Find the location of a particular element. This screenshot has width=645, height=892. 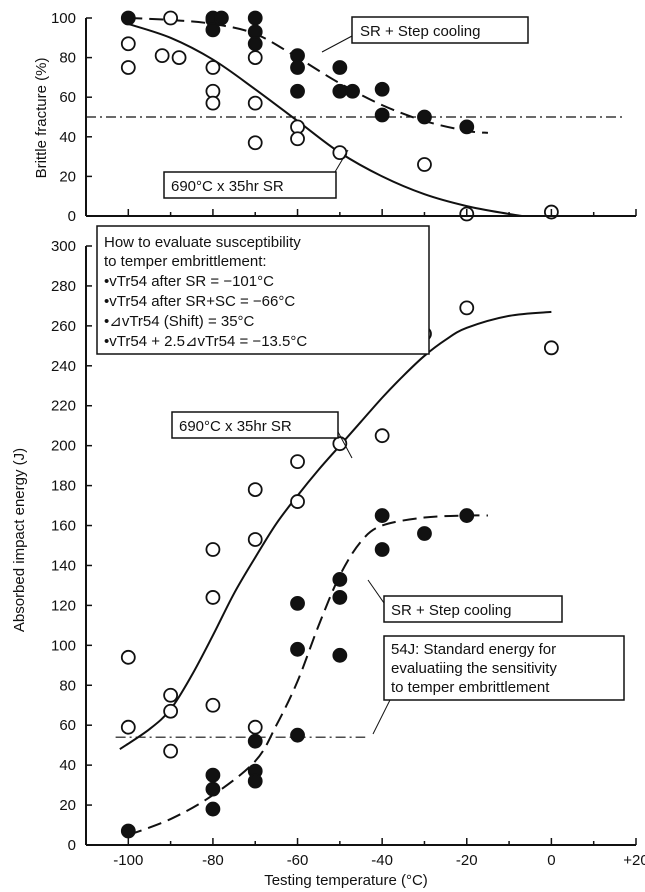

top-y-tick-label: 20 is located at coordinates (67, 176).